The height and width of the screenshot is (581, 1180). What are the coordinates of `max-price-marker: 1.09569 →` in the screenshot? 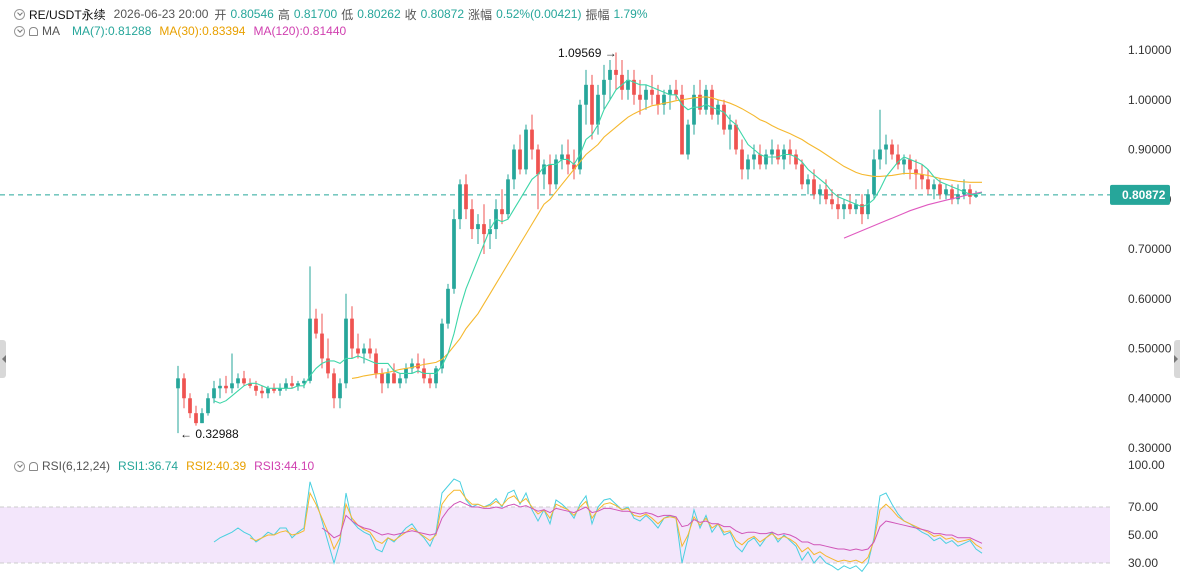 It's located at (587, 53).